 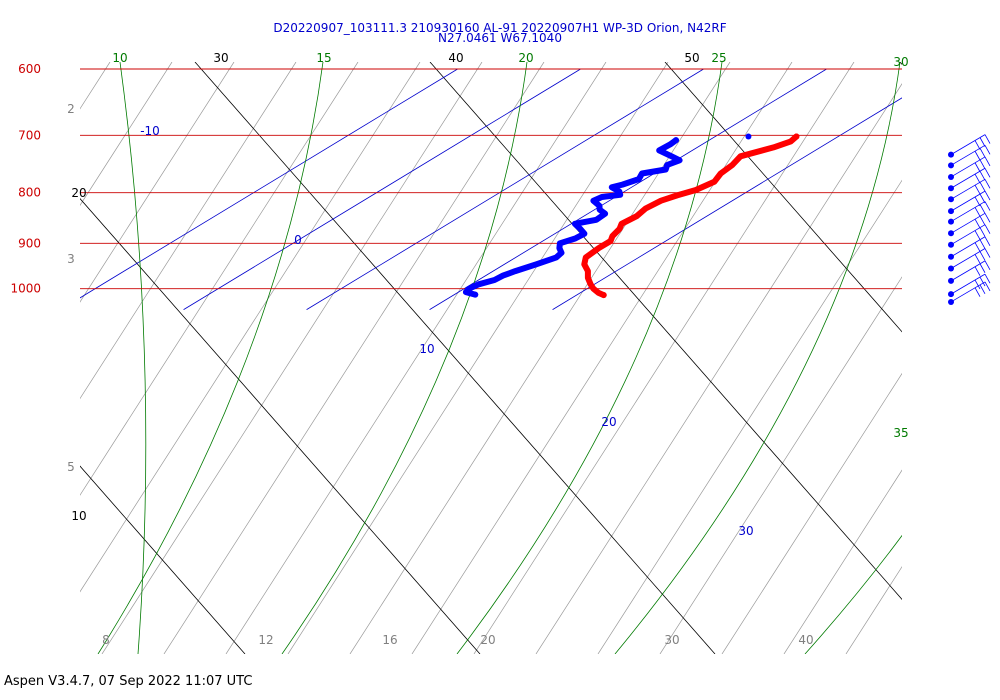 What do you see at coordinates (500, 38) in the screenshot?
I see `chart-title-line-2: N27.0461 W67.1040` at bounding box center [500, 38].